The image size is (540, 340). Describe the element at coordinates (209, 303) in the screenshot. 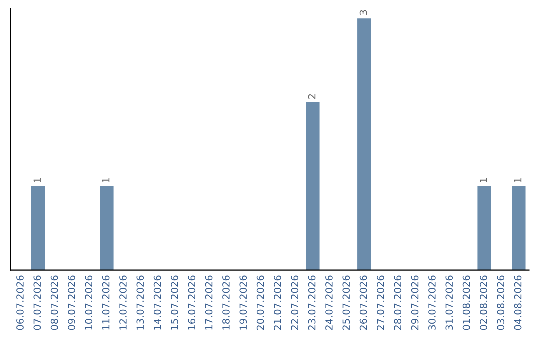

I see `x-tick-label: 17.07.2026` at that location.